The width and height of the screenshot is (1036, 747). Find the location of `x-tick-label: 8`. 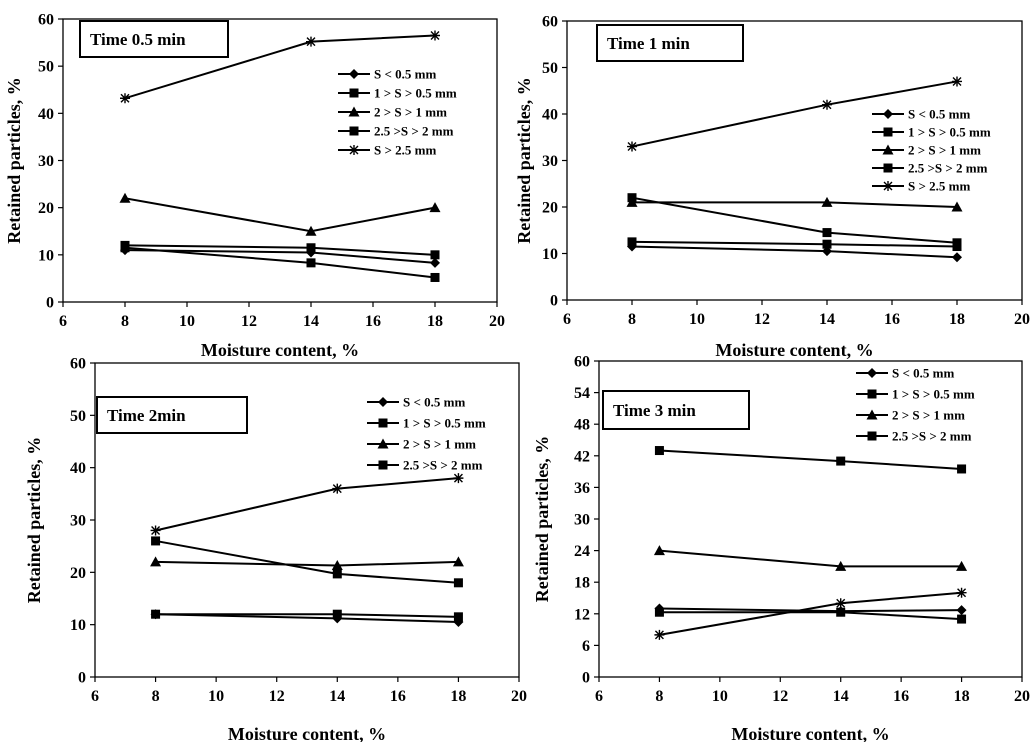

x-tick-label: 8 is located at coordinates (156, 696).